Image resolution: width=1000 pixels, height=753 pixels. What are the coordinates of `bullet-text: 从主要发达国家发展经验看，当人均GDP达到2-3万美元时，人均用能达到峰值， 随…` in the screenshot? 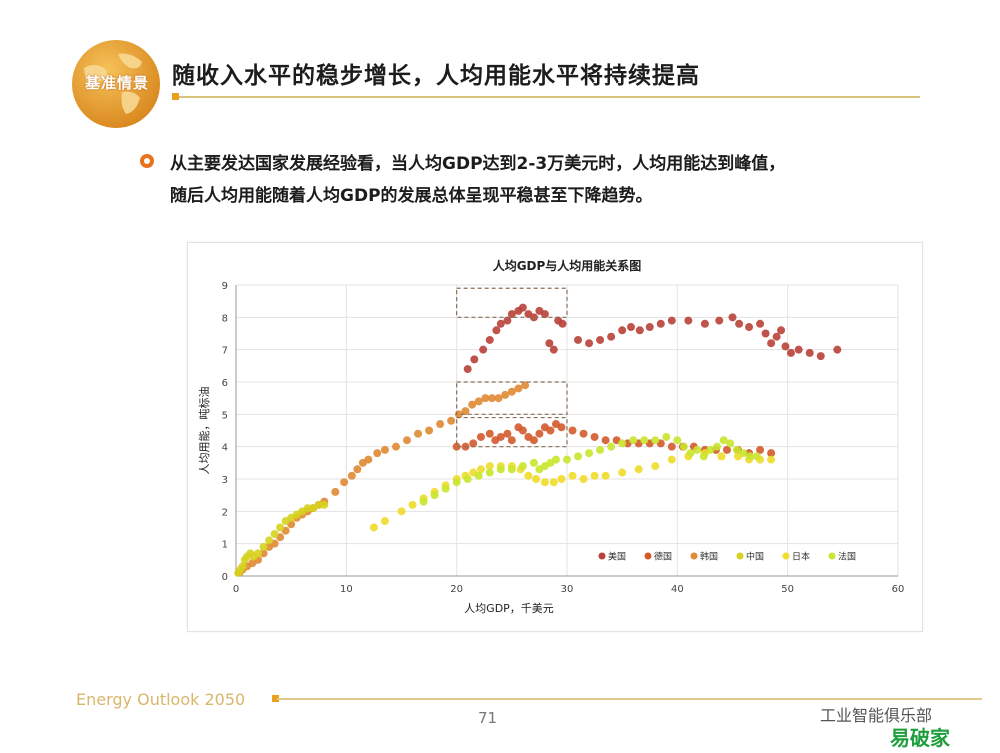 It's located at (550, 180).